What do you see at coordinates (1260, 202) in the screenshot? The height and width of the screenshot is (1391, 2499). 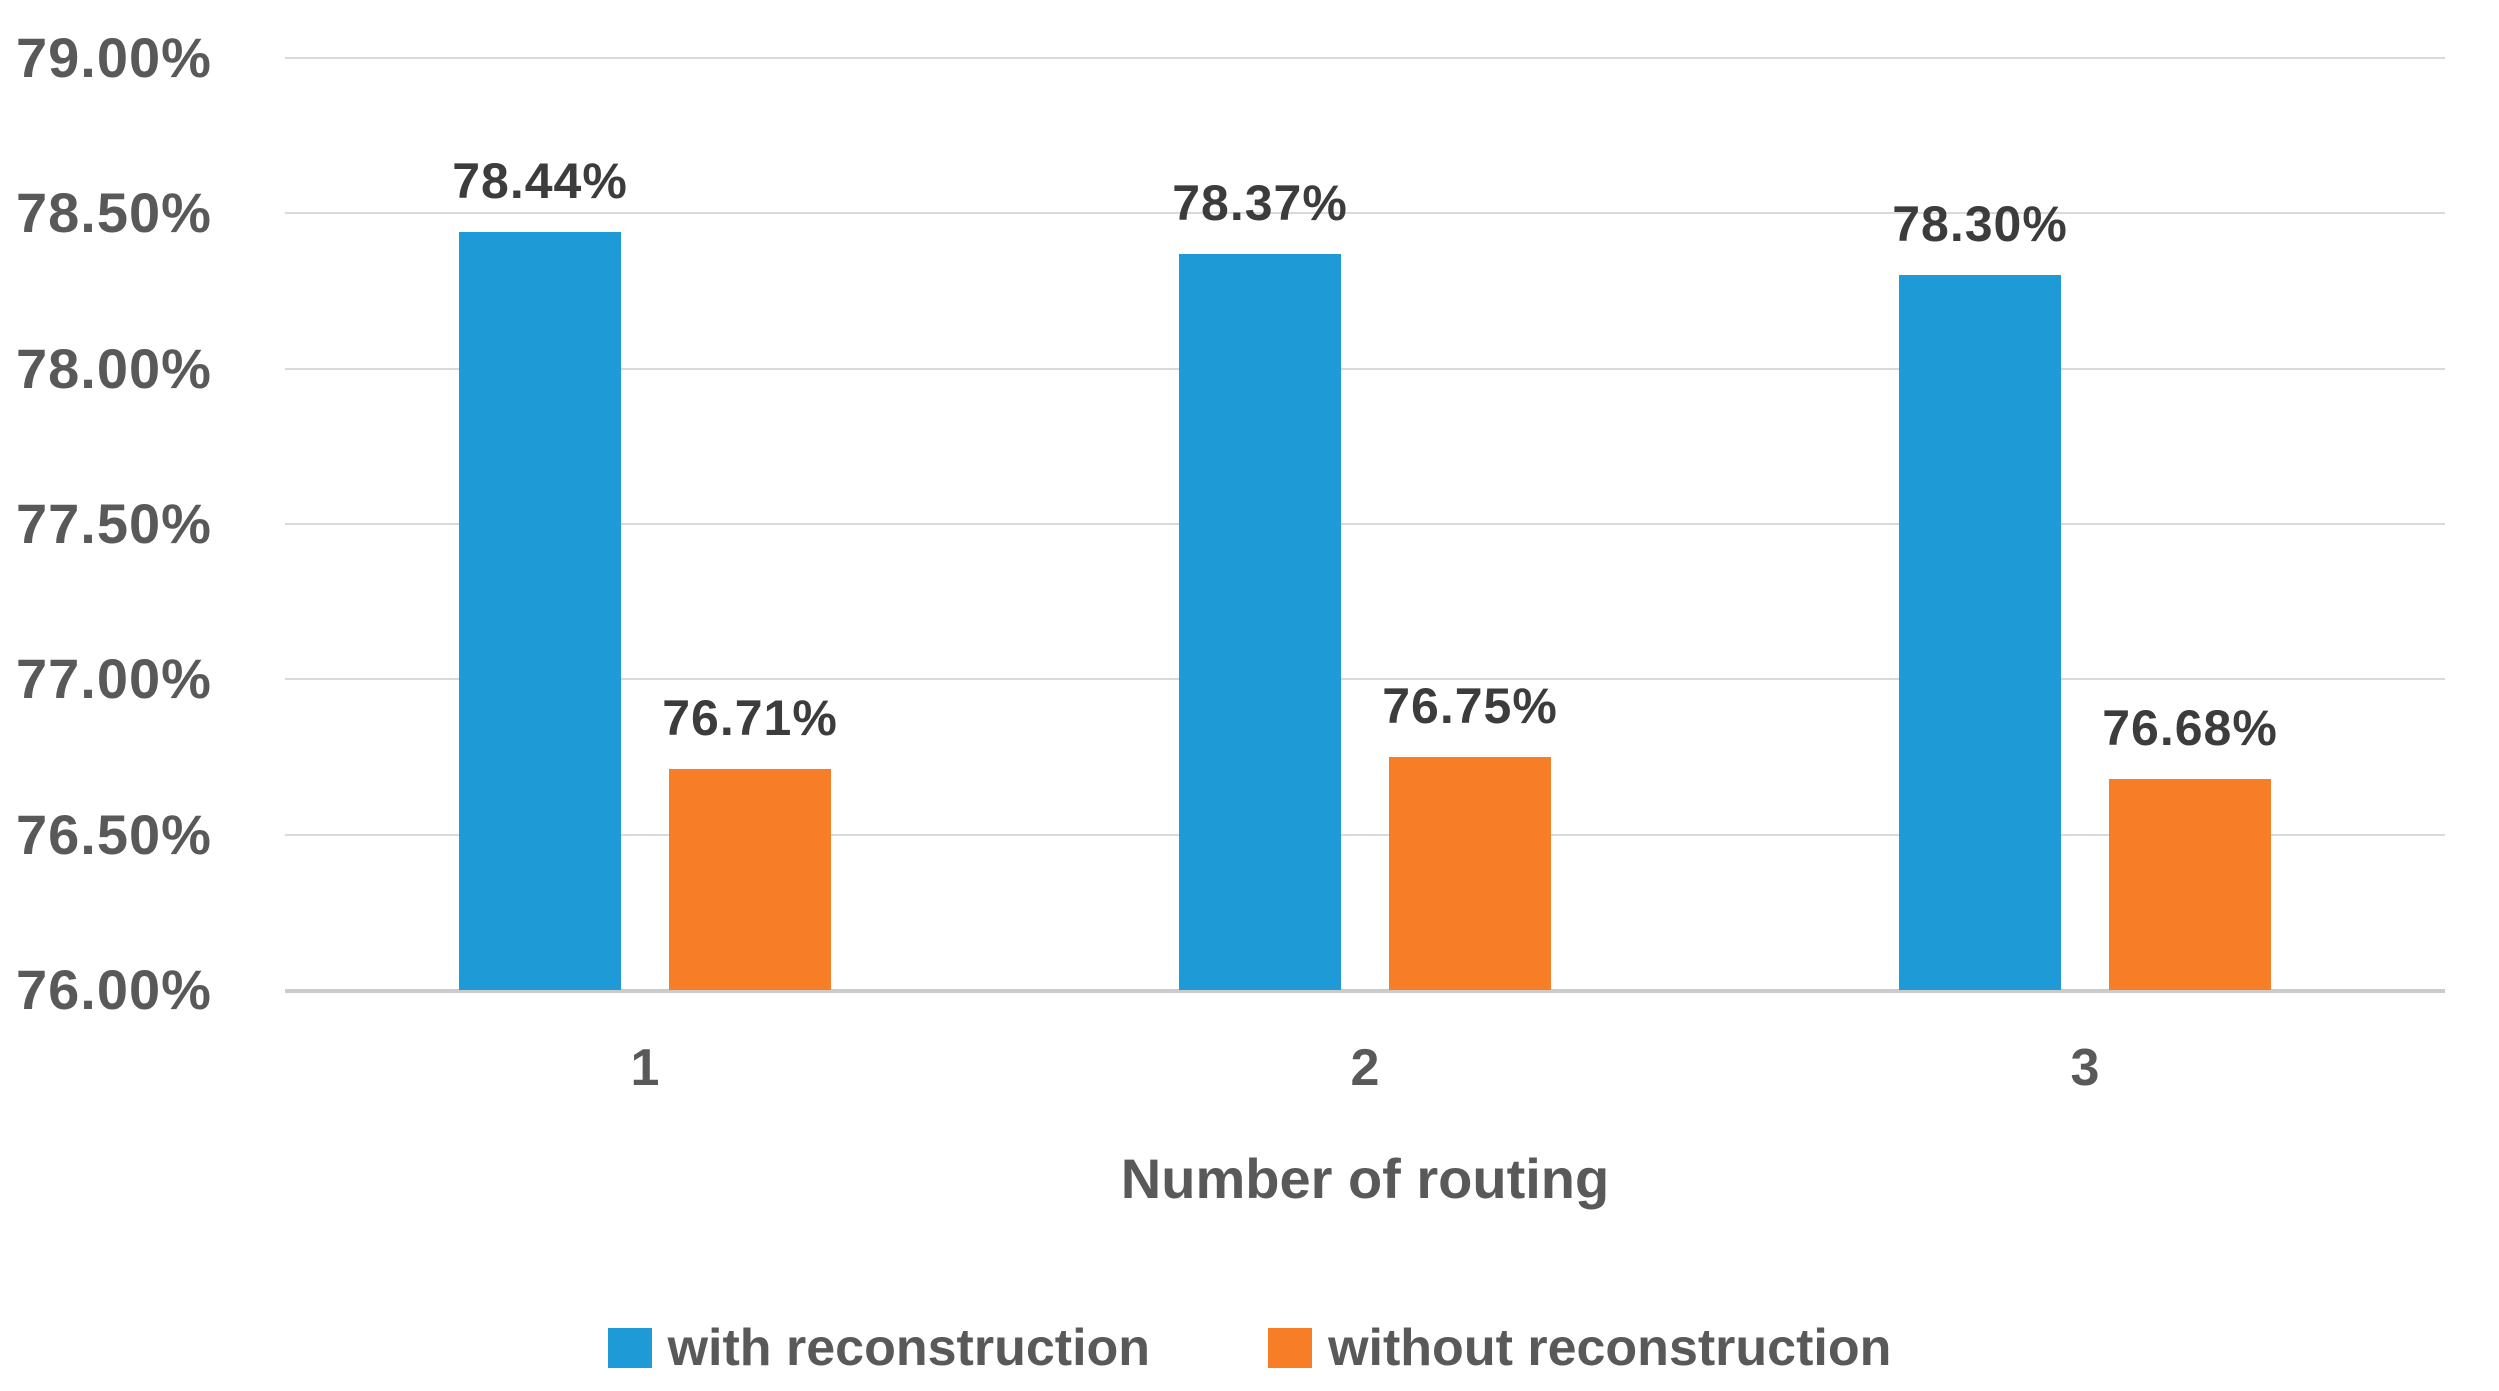 I see `bar-value-label: 78.37%` at bounding box center [1260, 202].